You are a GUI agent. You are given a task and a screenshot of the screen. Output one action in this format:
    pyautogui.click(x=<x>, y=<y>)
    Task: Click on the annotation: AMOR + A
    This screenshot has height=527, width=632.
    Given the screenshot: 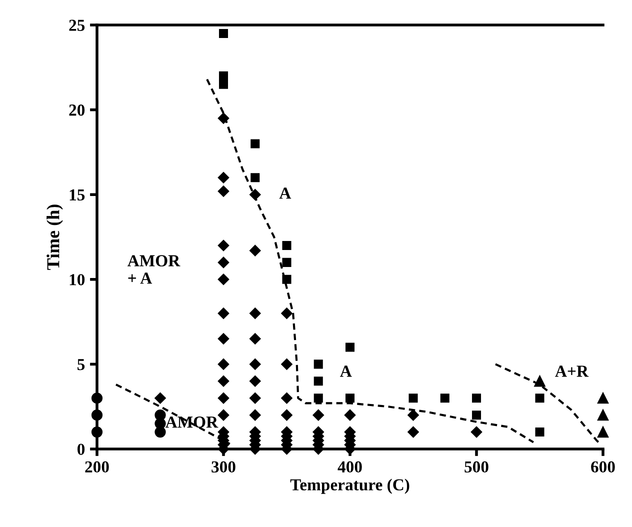 What is the action you would take?
    pyautogui.click(x=154, y=269)
    